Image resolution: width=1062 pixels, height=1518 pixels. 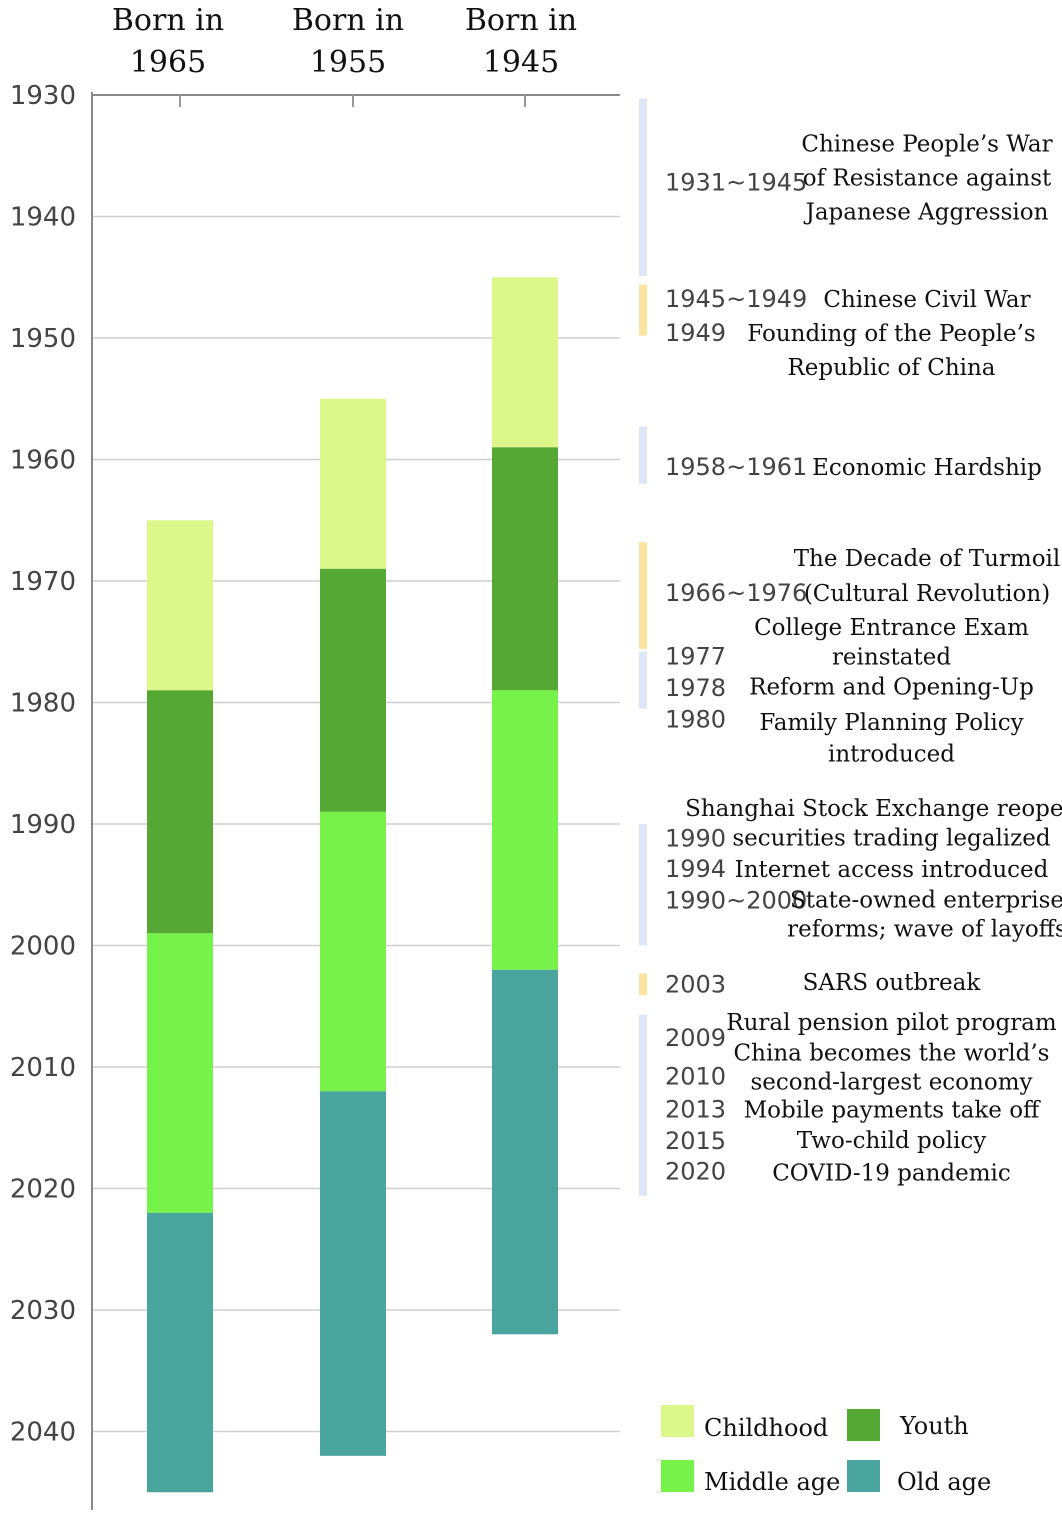 I want to click on event-year: 1990~2000, so click(x=736, y=901).